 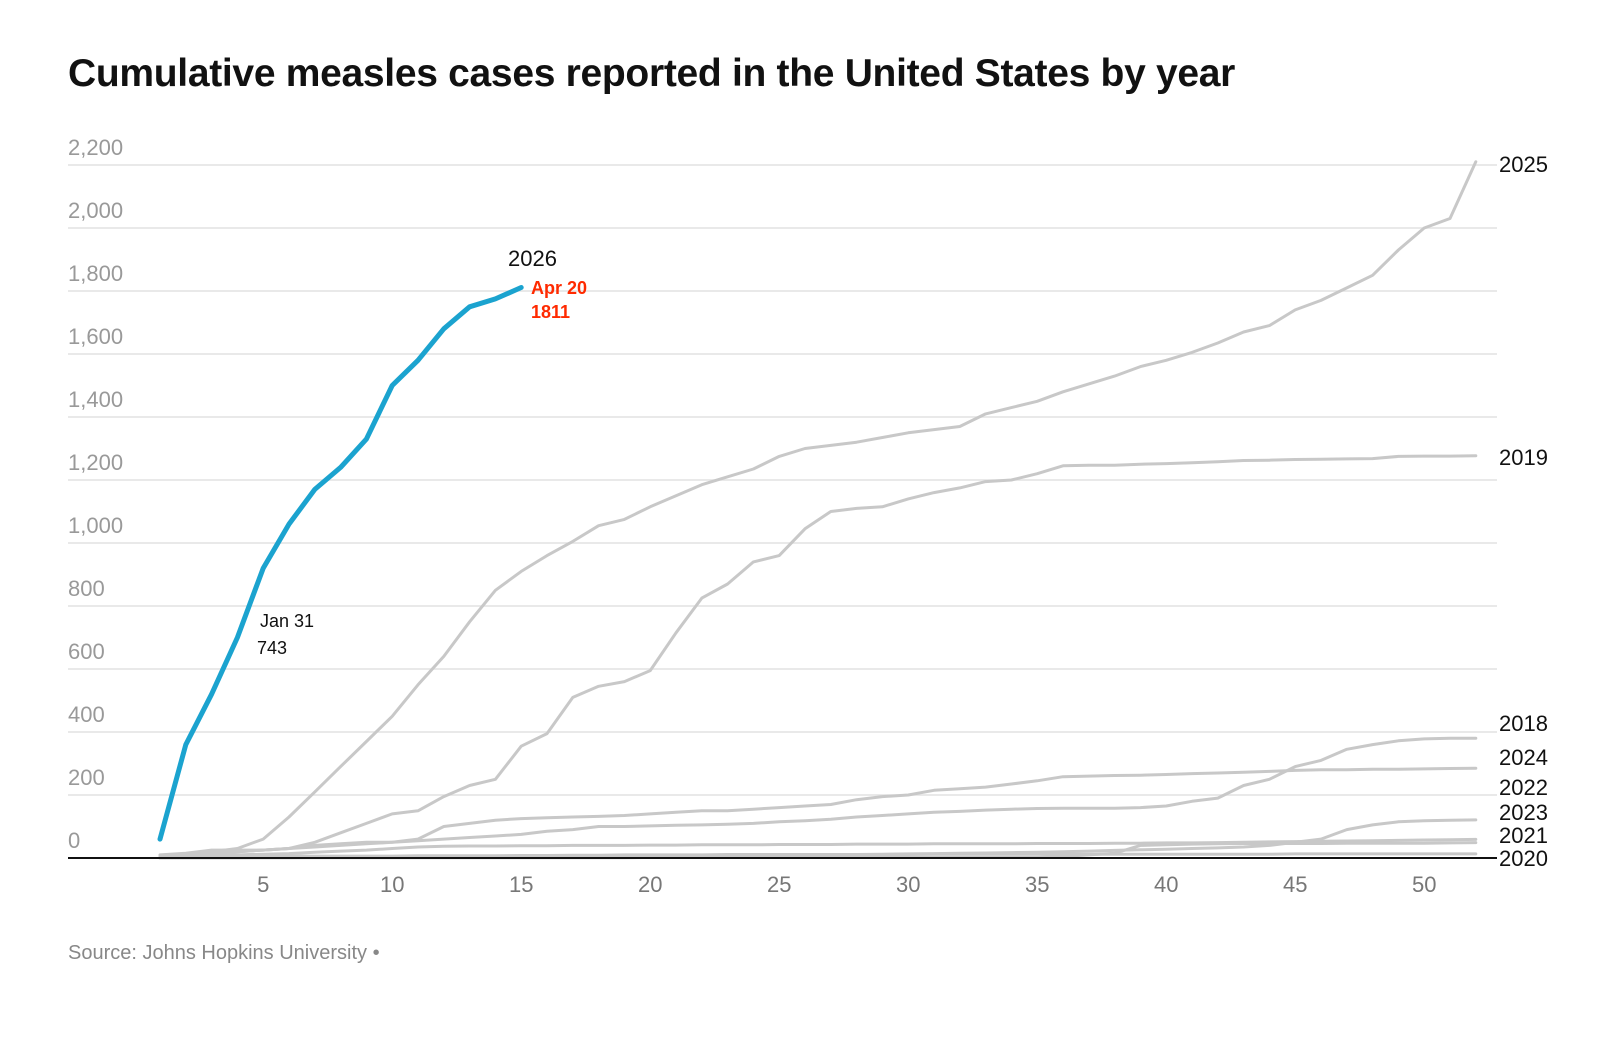 What do you see at coordinates (1424, 884) in the screenshot?
I see `x-tick-label: 50` at bounding box center [1424, 884].